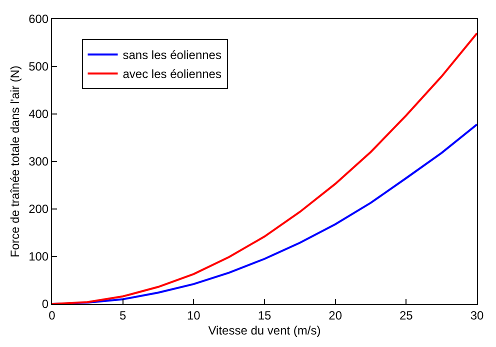 This screenshot has width=496, height=347. What do you see at coordinates (265, 315) in the screenshot?
I see `x-tick-label: 15` at bounding box center [265, 315].